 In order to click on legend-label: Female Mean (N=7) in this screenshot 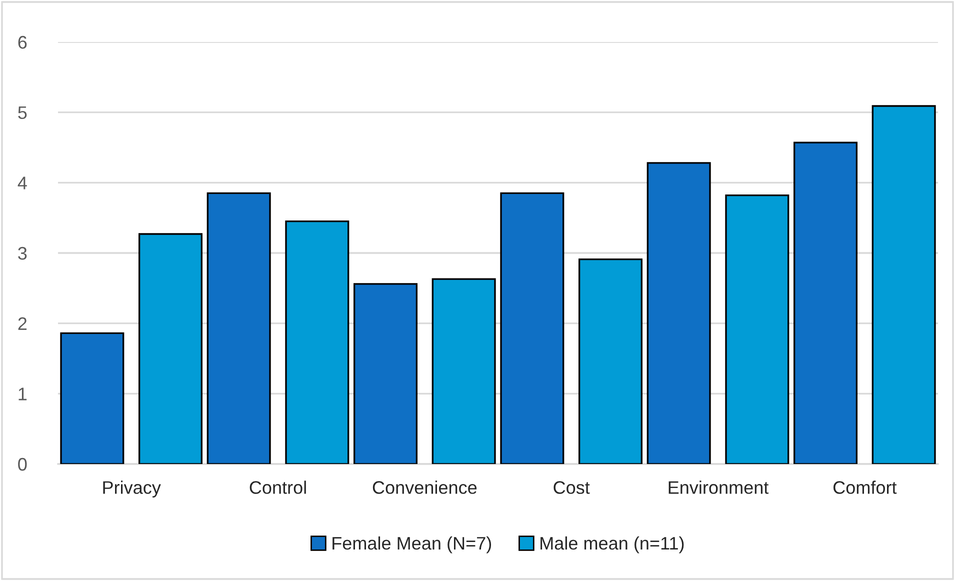, I will do `click(412, 545)`.